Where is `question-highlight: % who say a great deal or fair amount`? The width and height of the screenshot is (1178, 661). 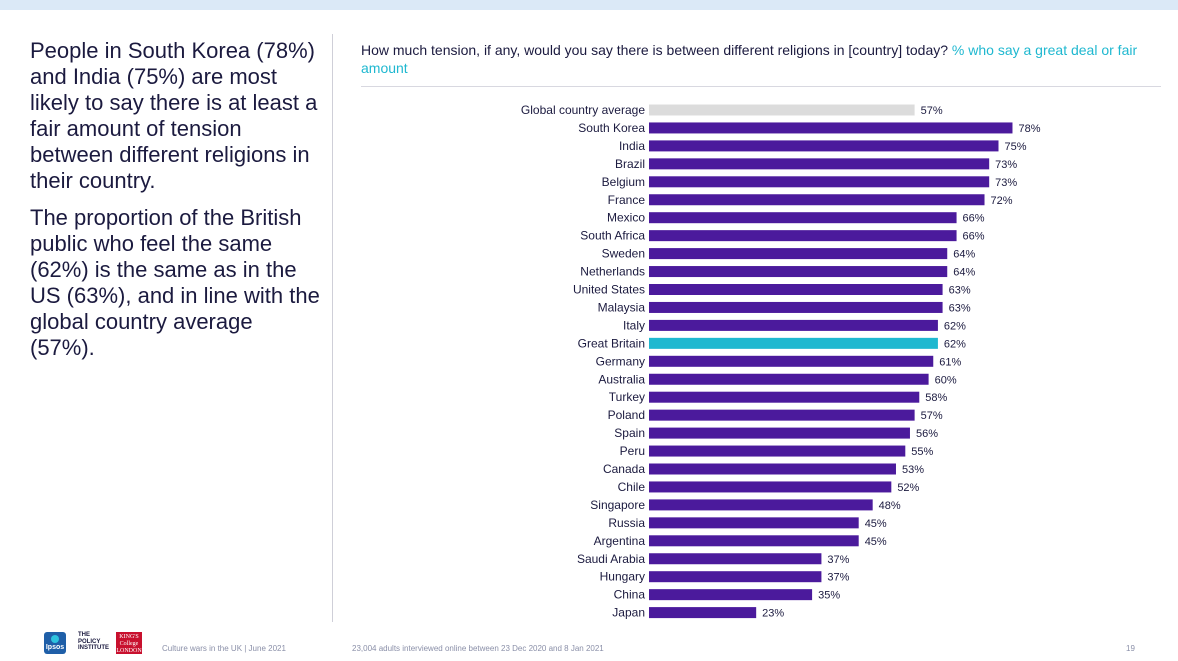 question-highlight: % who say a great deal or fair amount is located at coordinates (749, 59).